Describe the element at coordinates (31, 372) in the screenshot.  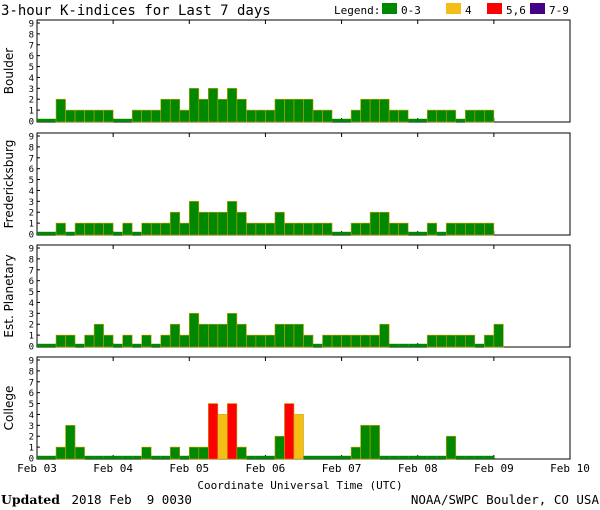
I see `y-tick-label: 8` at that location.